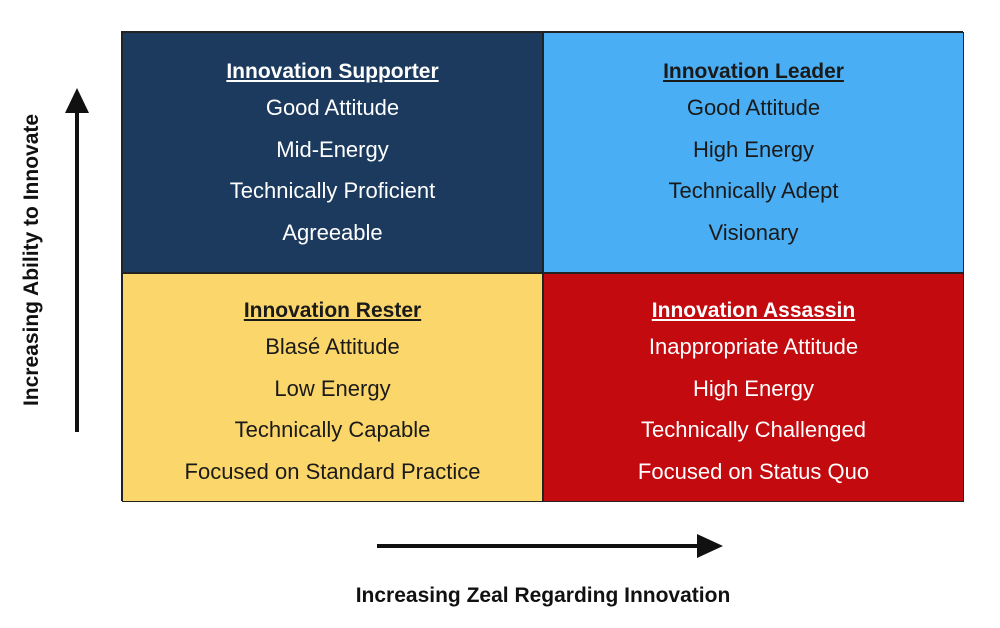 This screenshot has width=1000, height=628. I want to click on quadrant-item: Focused on Standard Practice, so click(332, 471).